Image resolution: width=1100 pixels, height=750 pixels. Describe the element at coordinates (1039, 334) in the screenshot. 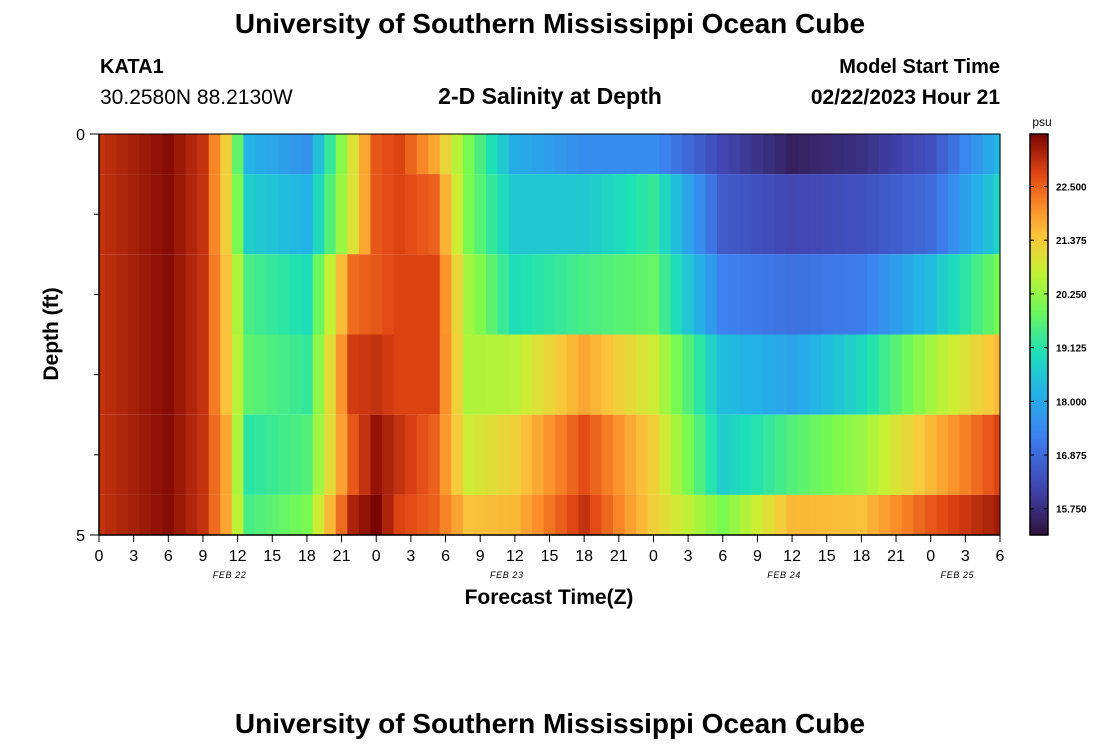

I see `colorbar-gradient` at that location.